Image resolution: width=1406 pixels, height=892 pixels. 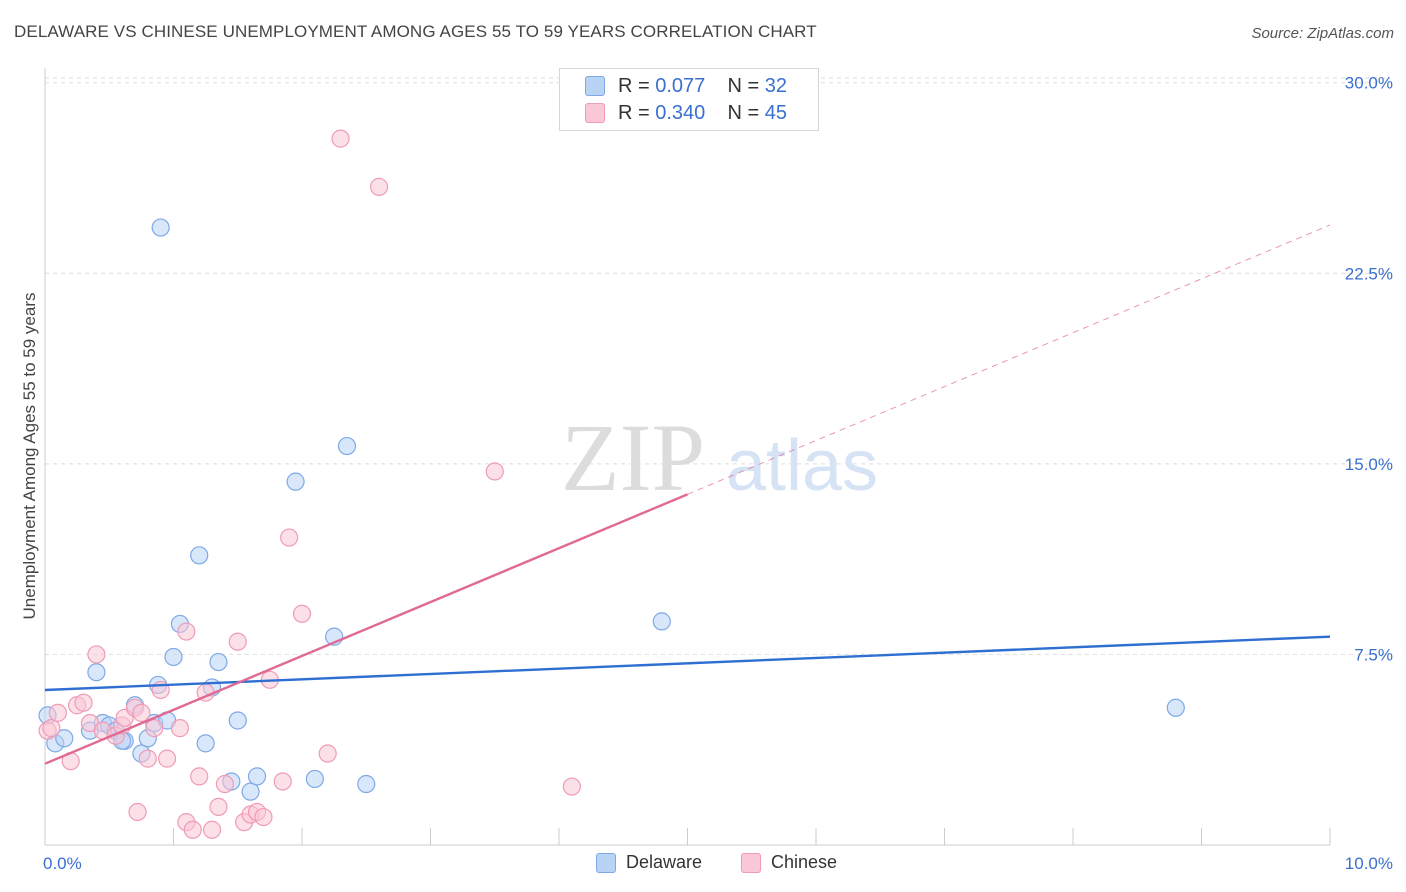 What do you see at coordinates (1322, 33) in the screenshot?
I see `source-label: Source: ZipAtlas.com` at bounding box center [1322, 33].